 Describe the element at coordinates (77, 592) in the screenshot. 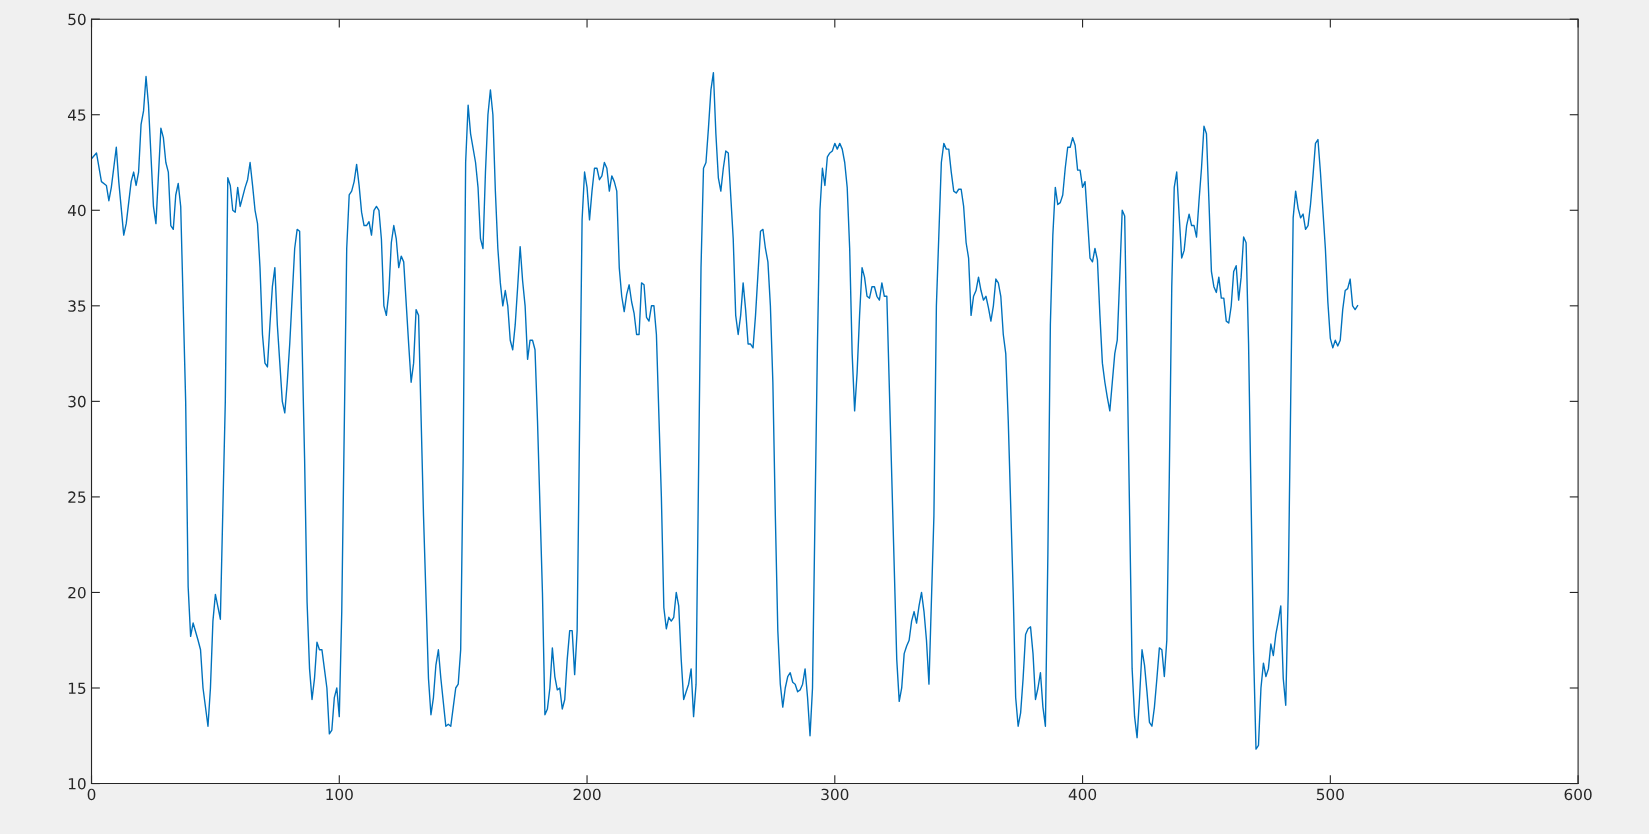

I see `y-tick-label: 20` at that location.